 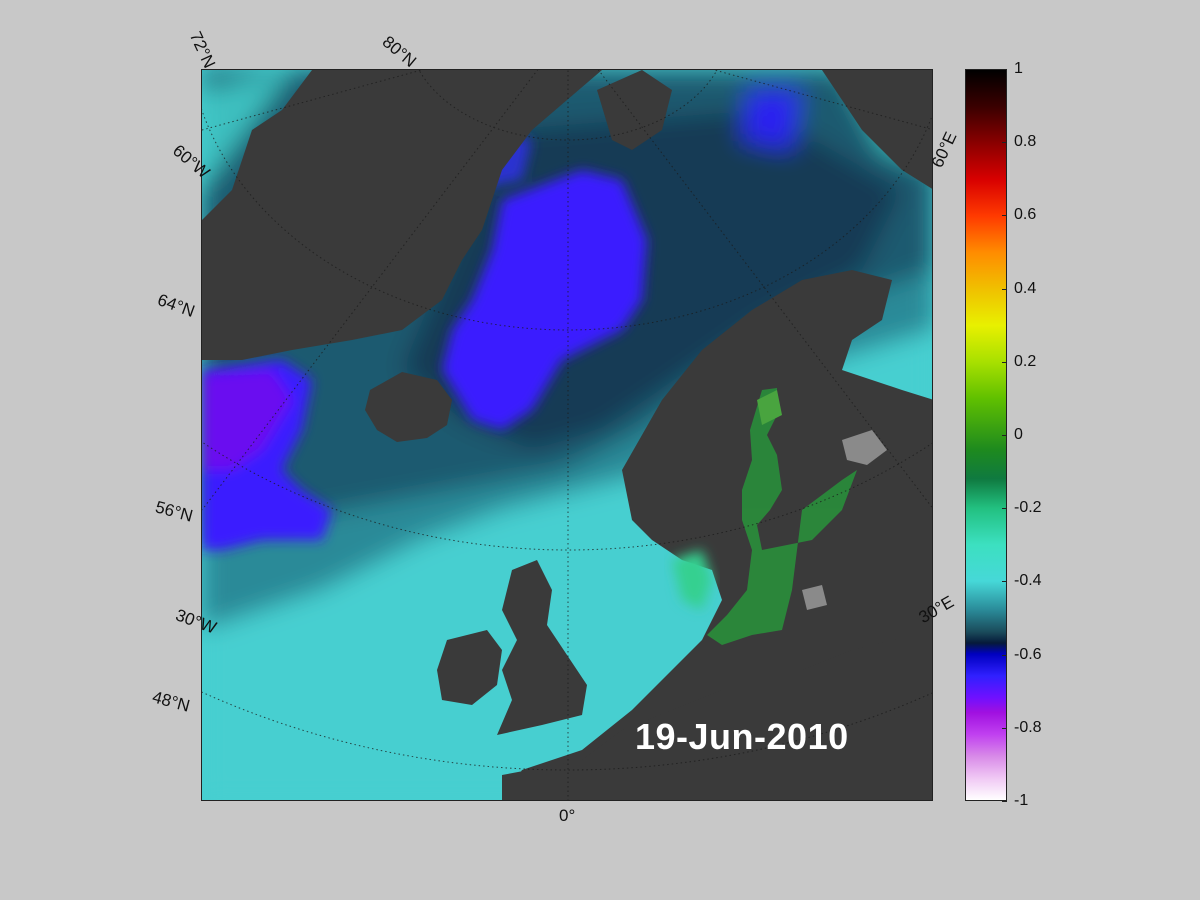 What do you see at coordinates (408, 407) in the screenshot?
I see `land-iceland` at bounding box center [408, 407].